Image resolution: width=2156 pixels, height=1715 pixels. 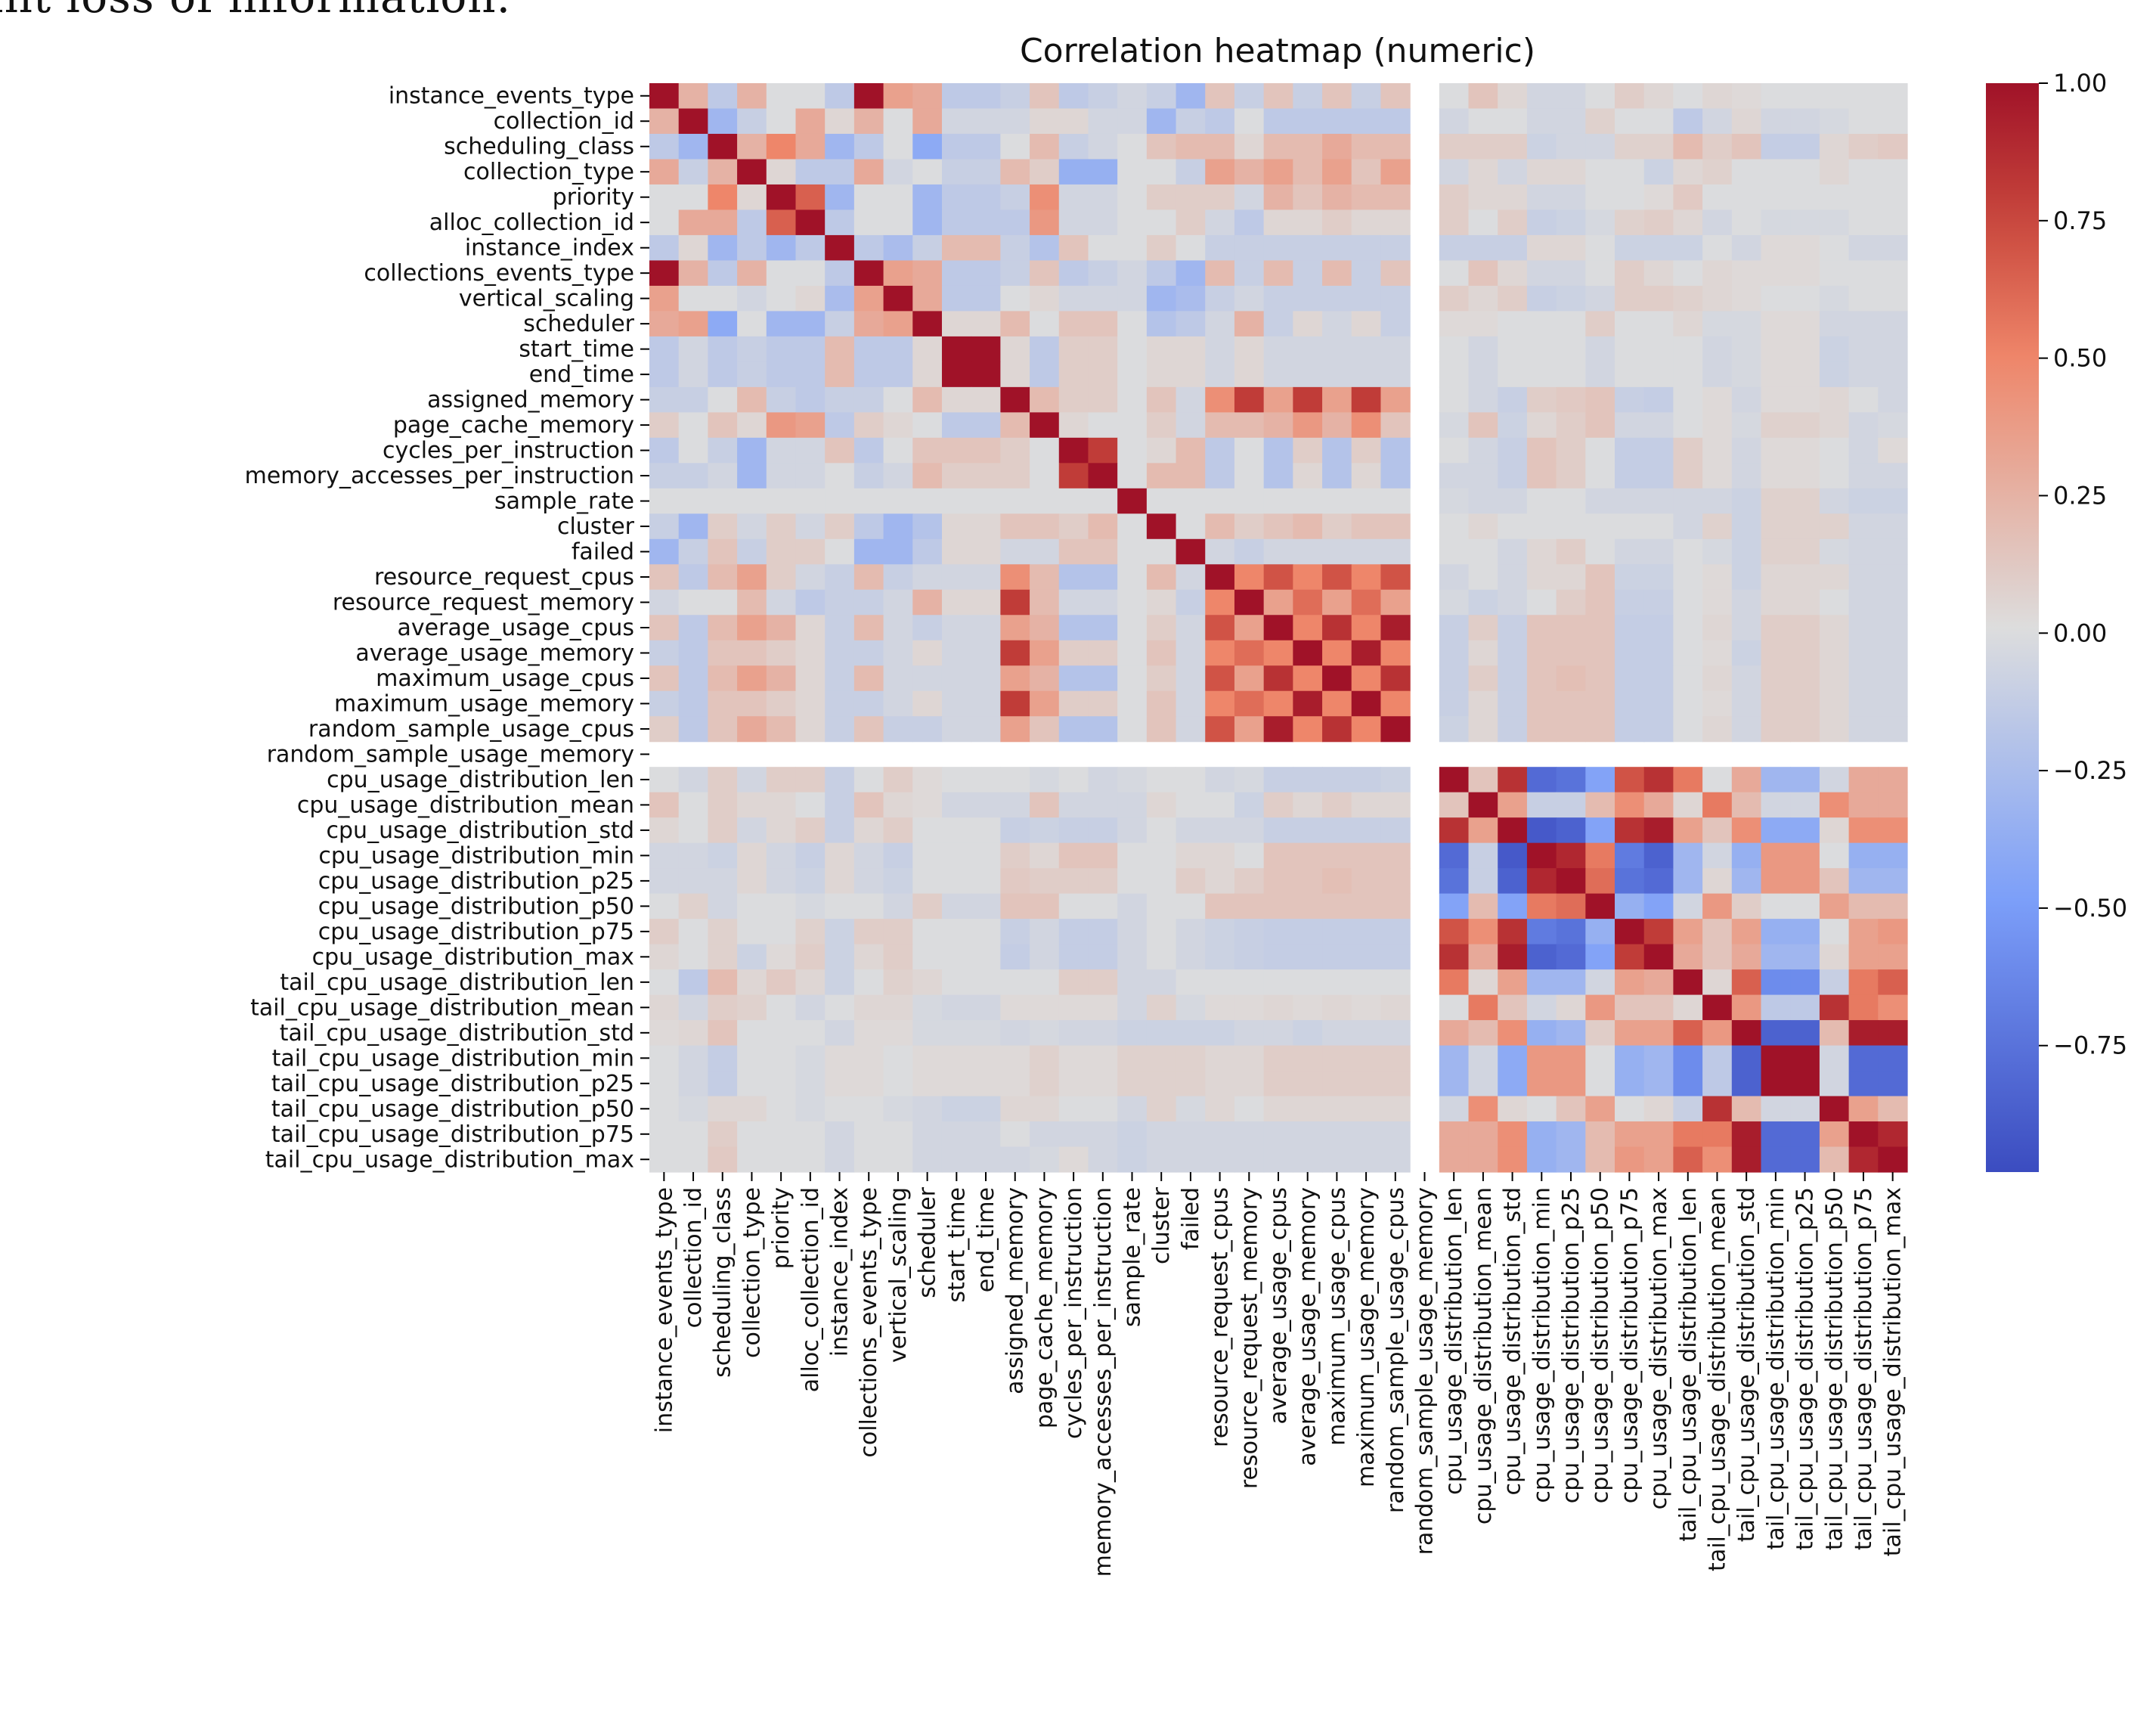 What do you see at coordinates (1571, 1345) in the screenshot?
I see `x-tick-label: cpu_usage_distribution_p25` at bounding box center [1571, 1345].